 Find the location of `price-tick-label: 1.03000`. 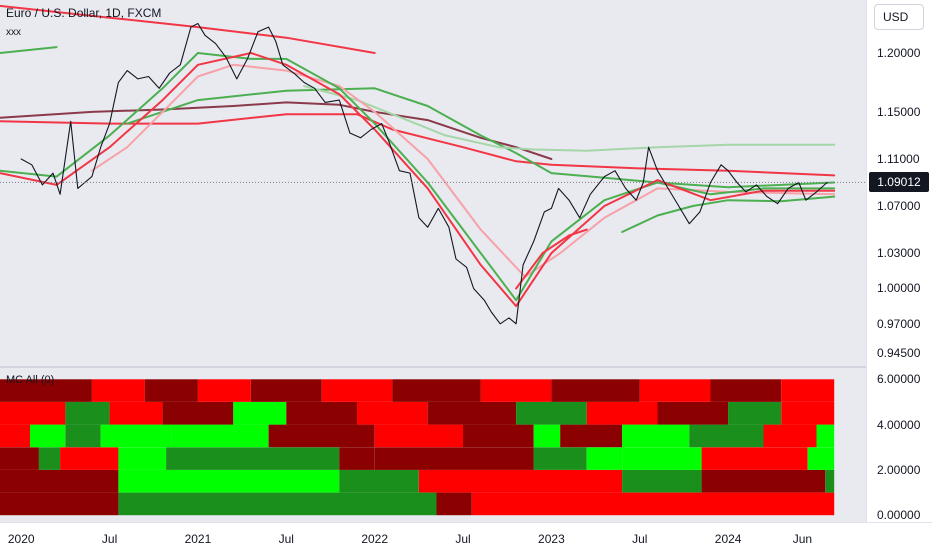

price-tick-label: 1.03000 is located at coordinates (899, 253).